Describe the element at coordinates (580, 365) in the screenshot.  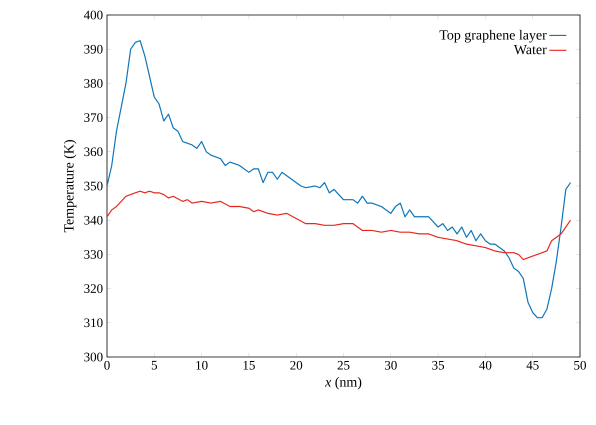
I see `x-tick-label: 50` at that location.